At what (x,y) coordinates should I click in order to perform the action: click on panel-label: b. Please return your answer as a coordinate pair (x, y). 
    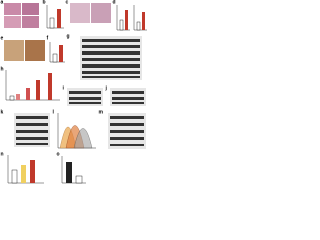
    Looking at the image, I should click on (44, 3).